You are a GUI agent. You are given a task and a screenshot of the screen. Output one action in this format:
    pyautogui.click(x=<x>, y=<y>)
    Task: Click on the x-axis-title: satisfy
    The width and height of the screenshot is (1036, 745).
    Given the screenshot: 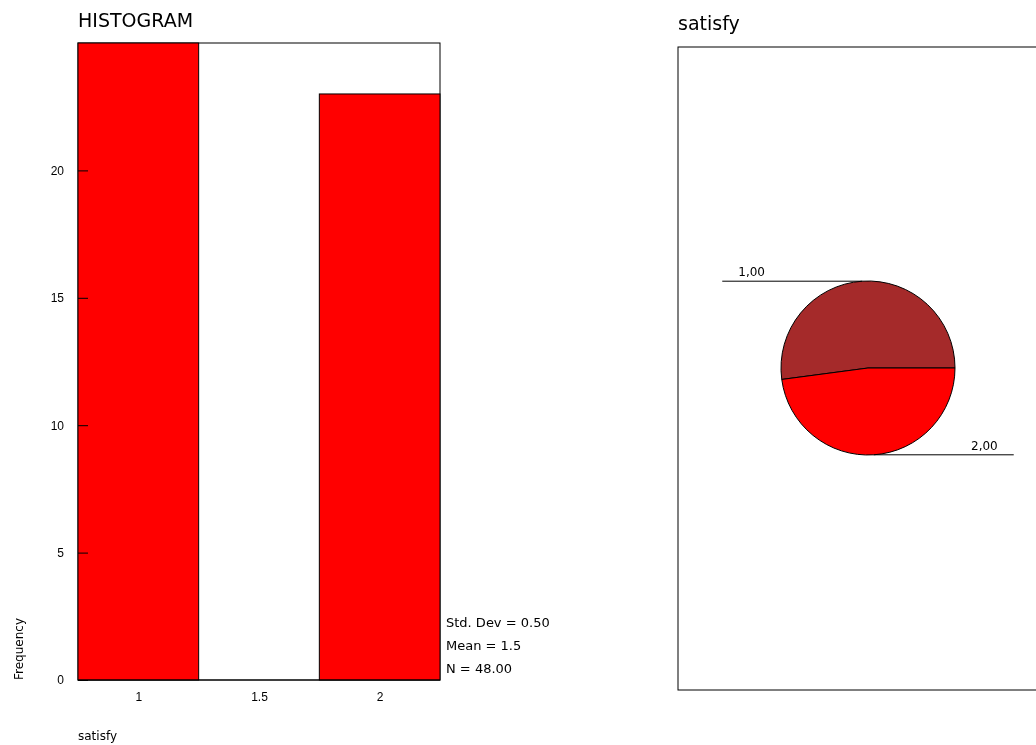 What is the action you would take?
    pyautogui.click(x=98, y=736)
    